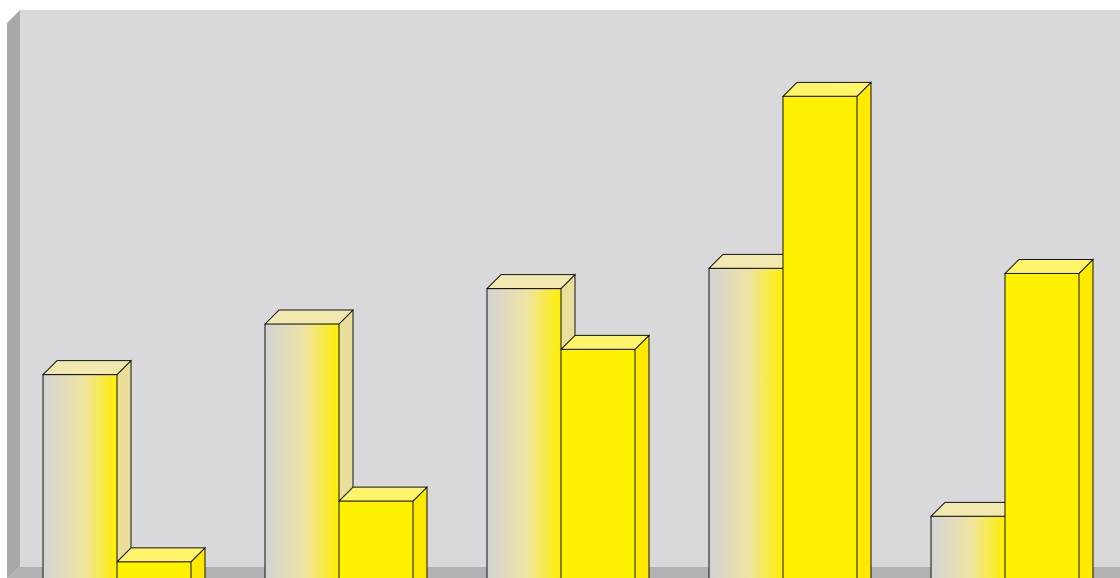 This screenshot has width=1120, height=578. I want to click on bar-series2-4-top, so click(827, 89).